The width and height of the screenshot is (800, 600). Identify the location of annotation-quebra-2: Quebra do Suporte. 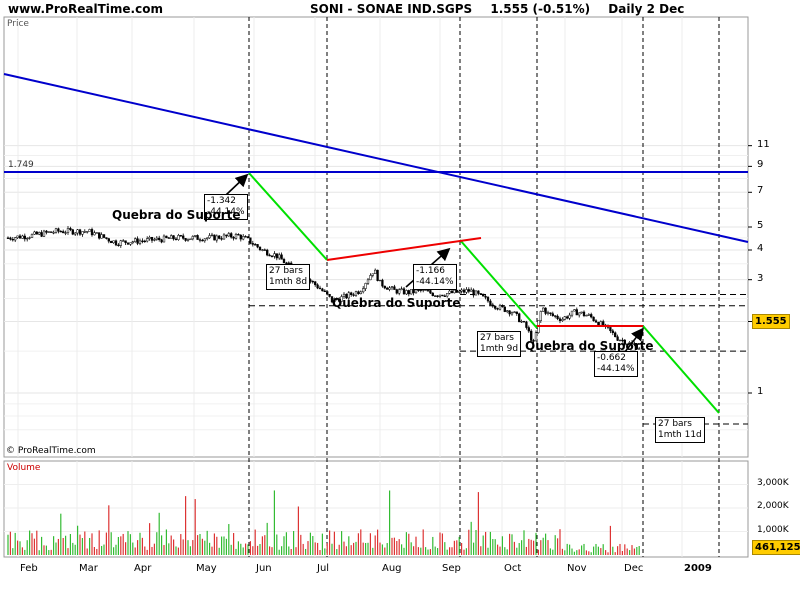
(396, 303).